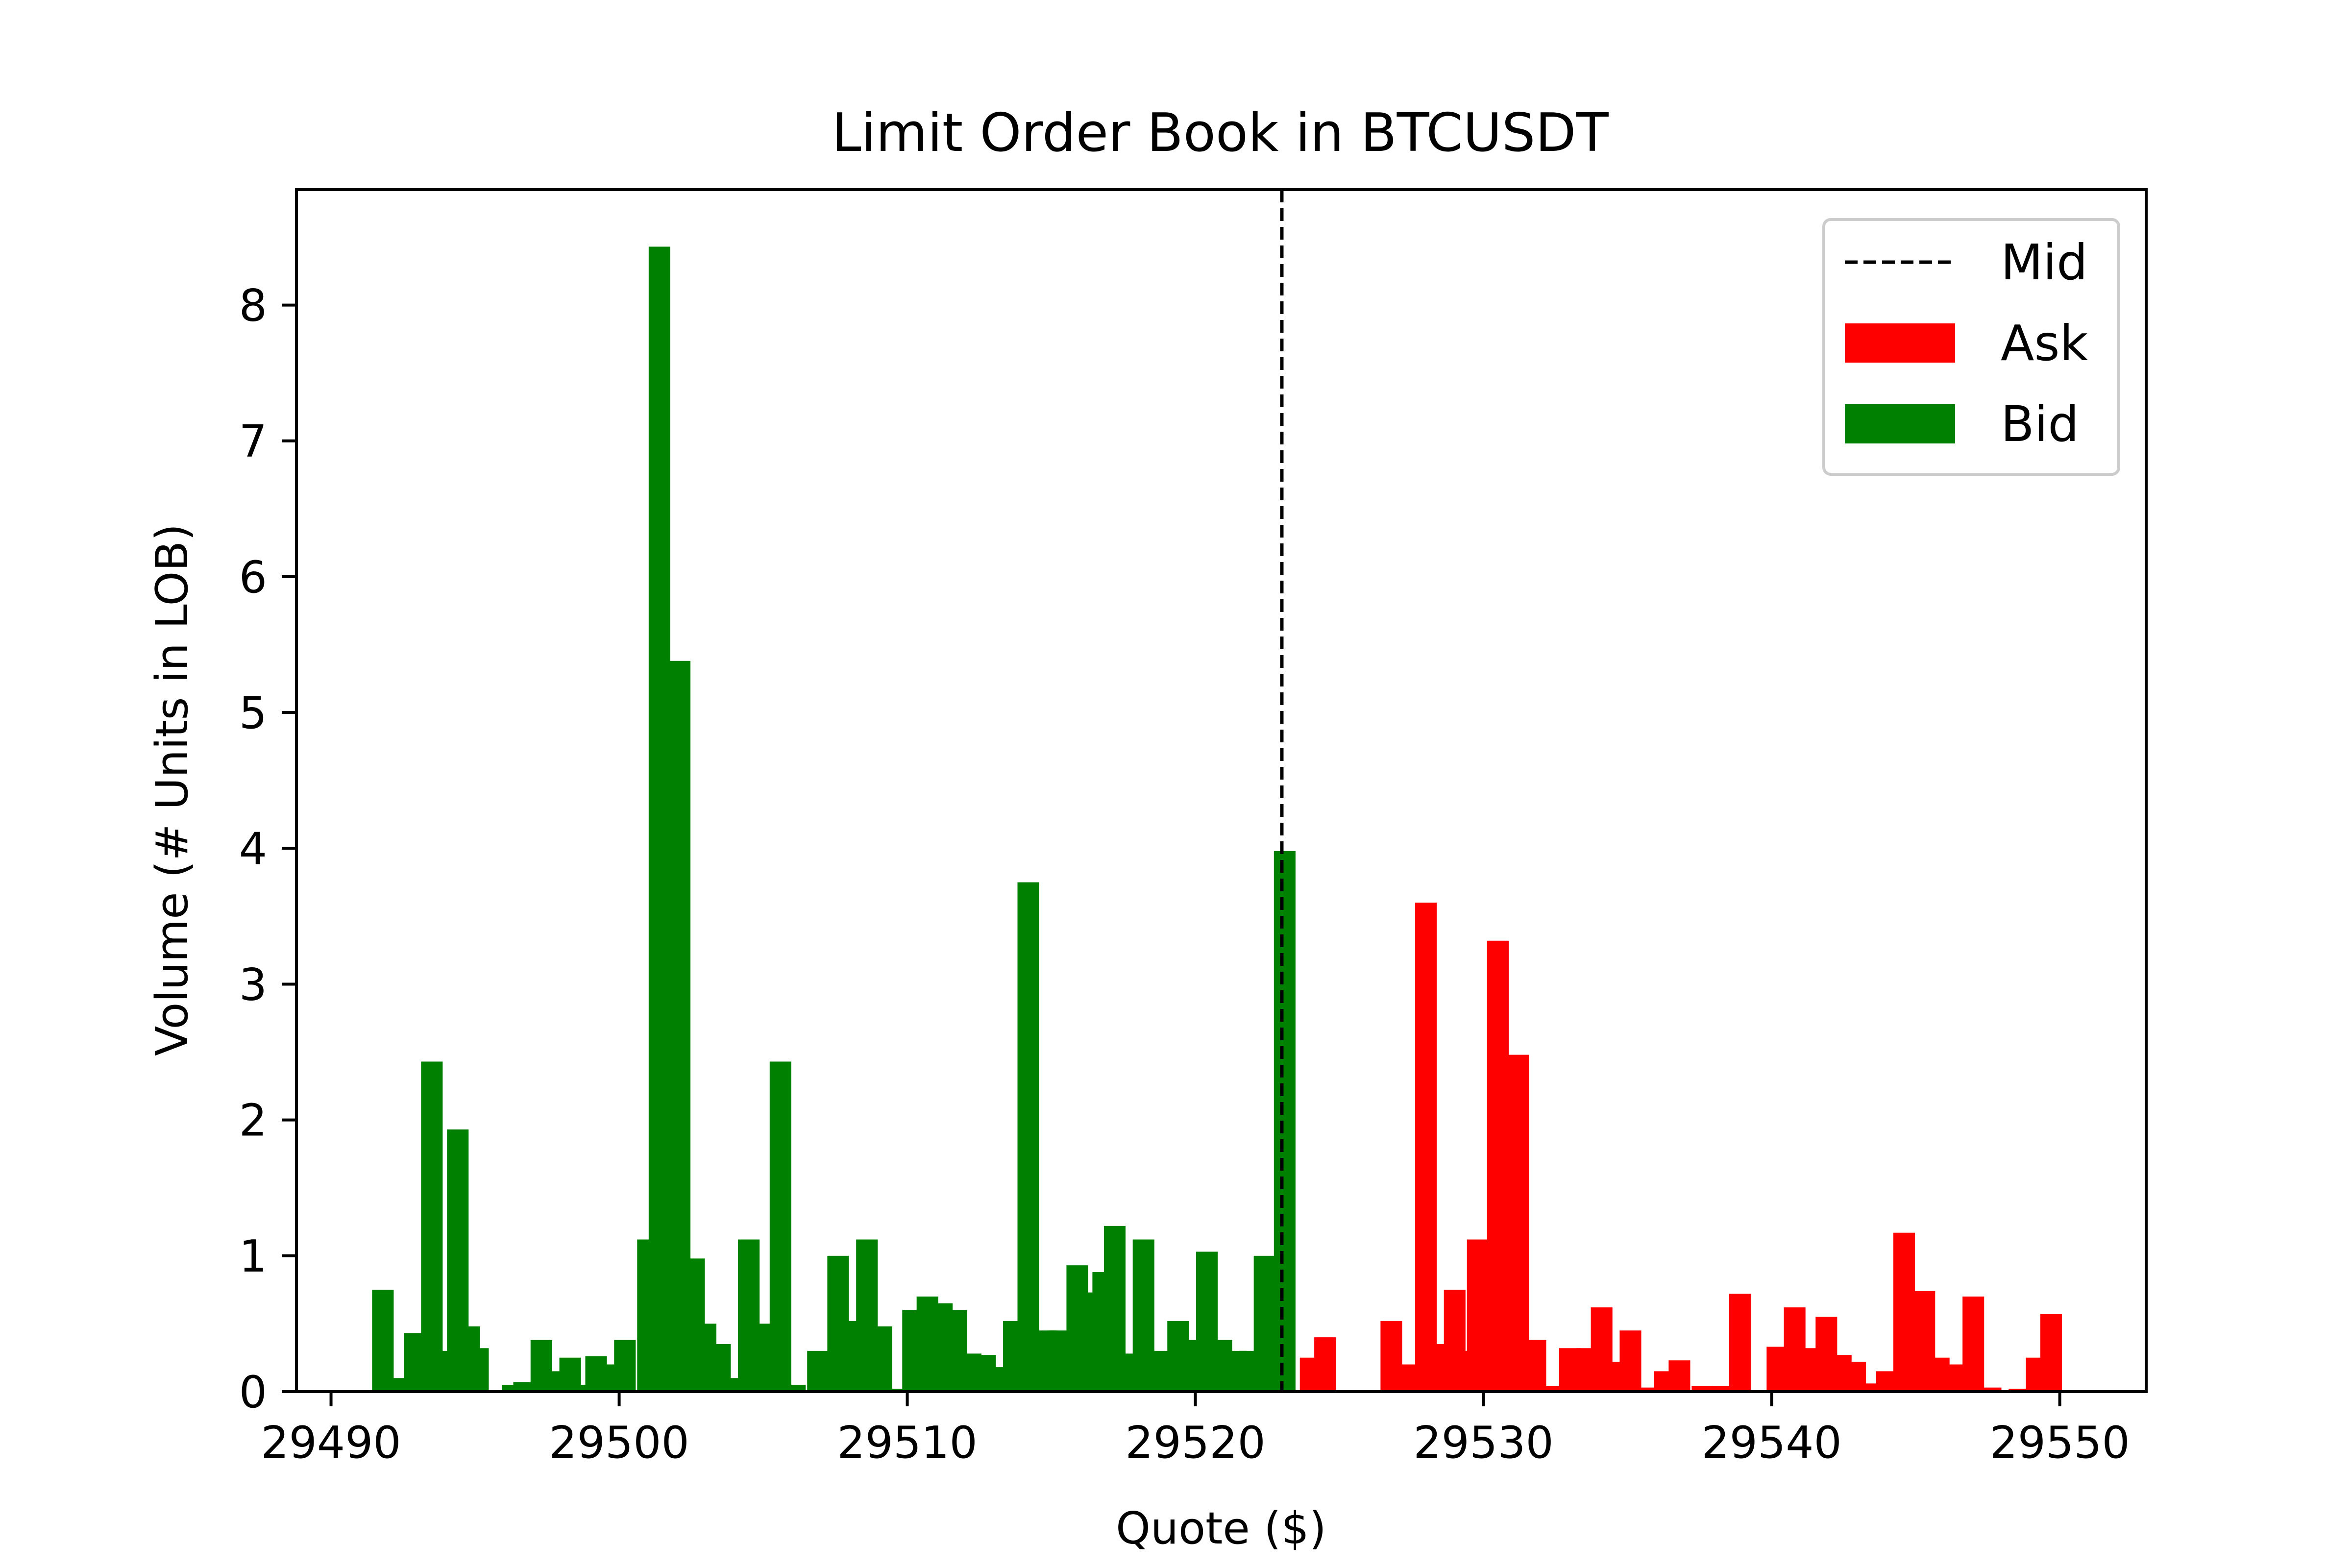 The image size is (2352, 1568). Describe the element at coordinates (253, 577) in the screenshot. I see `y-tick-label-6: 6` at that location.